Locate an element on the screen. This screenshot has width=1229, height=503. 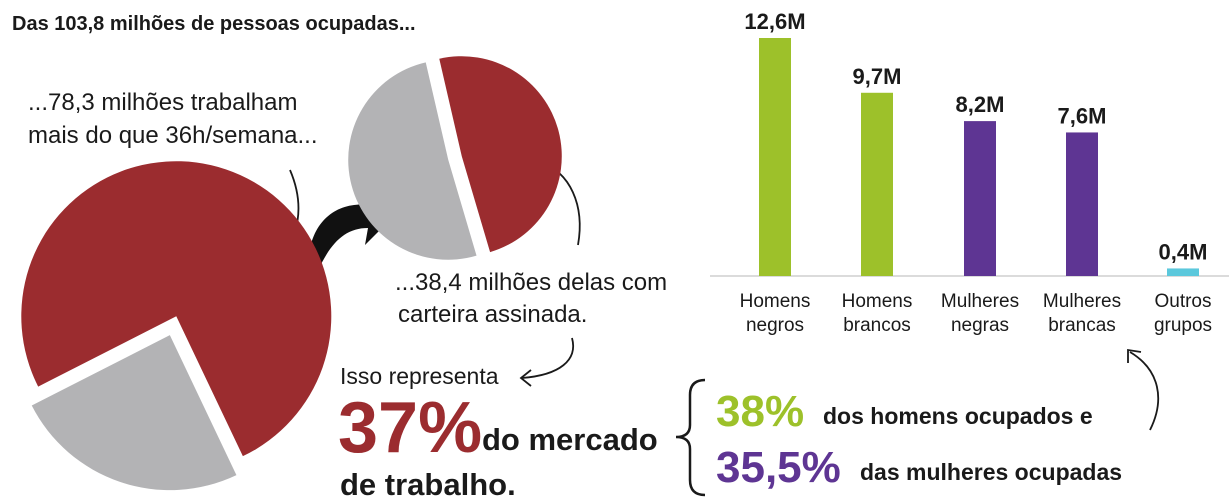
category-label: Homens negros is located at coordinates (775, 313).